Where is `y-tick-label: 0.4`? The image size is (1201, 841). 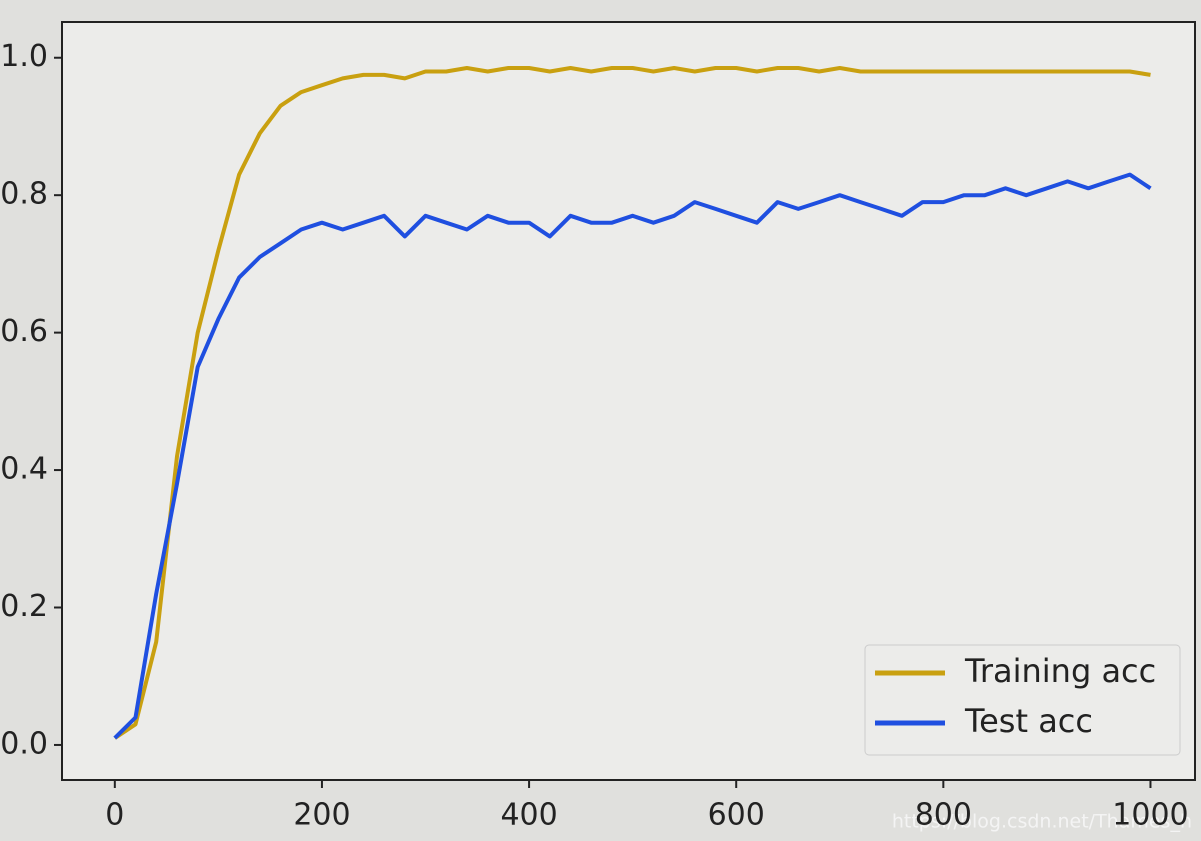 y-tick-label: 0.4 is located at coordinates (24, 469).